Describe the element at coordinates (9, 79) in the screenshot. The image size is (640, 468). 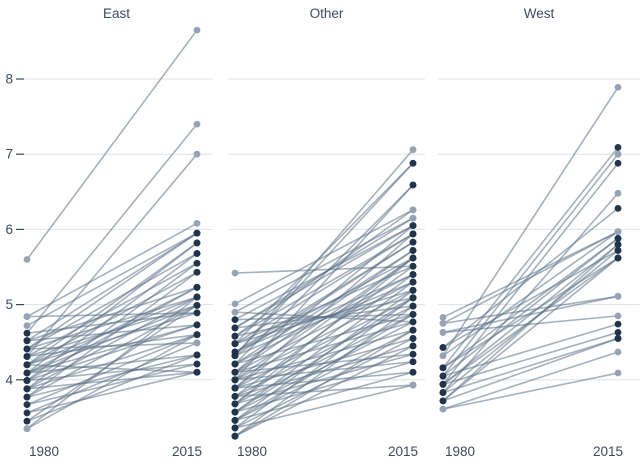
I see `y-tick-label: 8` at that location.